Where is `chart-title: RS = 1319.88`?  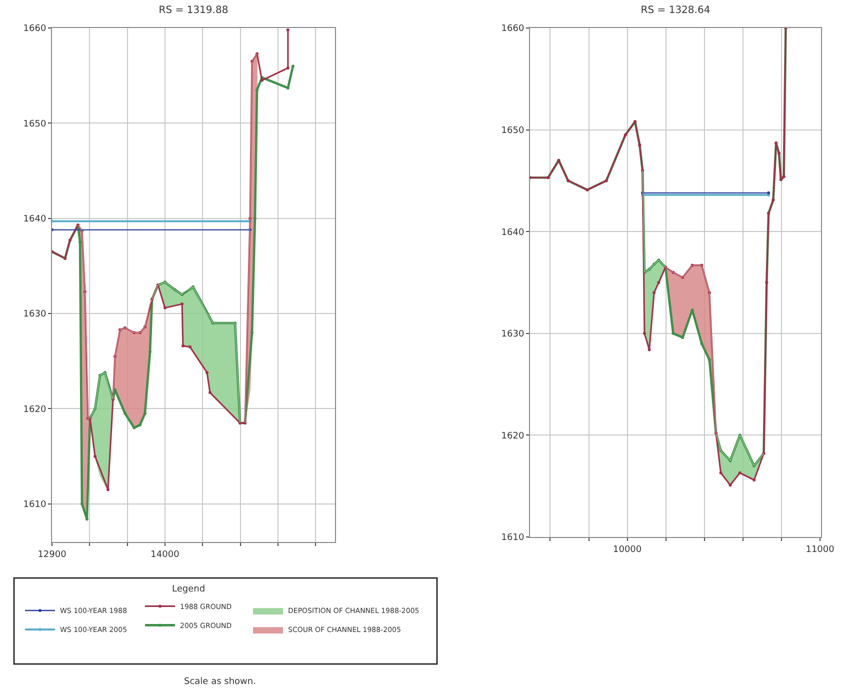
chart-title: RS = 1319.88 is located at coordinates (193, 10).